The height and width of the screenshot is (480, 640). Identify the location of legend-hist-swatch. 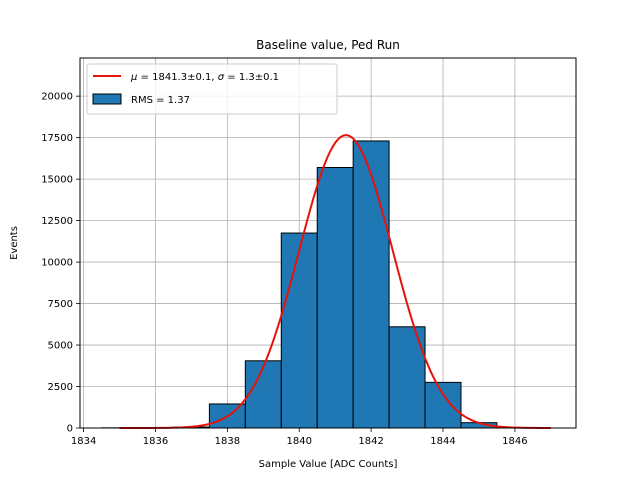
(107, 99).